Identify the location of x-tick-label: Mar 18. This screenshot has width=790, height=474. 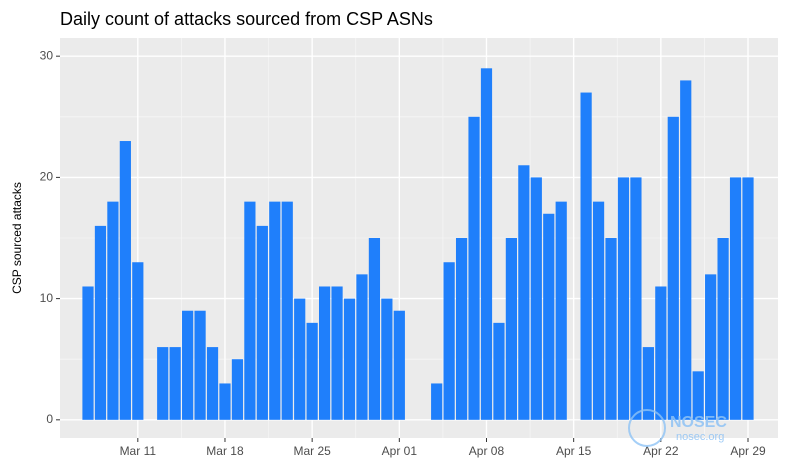
(225, 451).